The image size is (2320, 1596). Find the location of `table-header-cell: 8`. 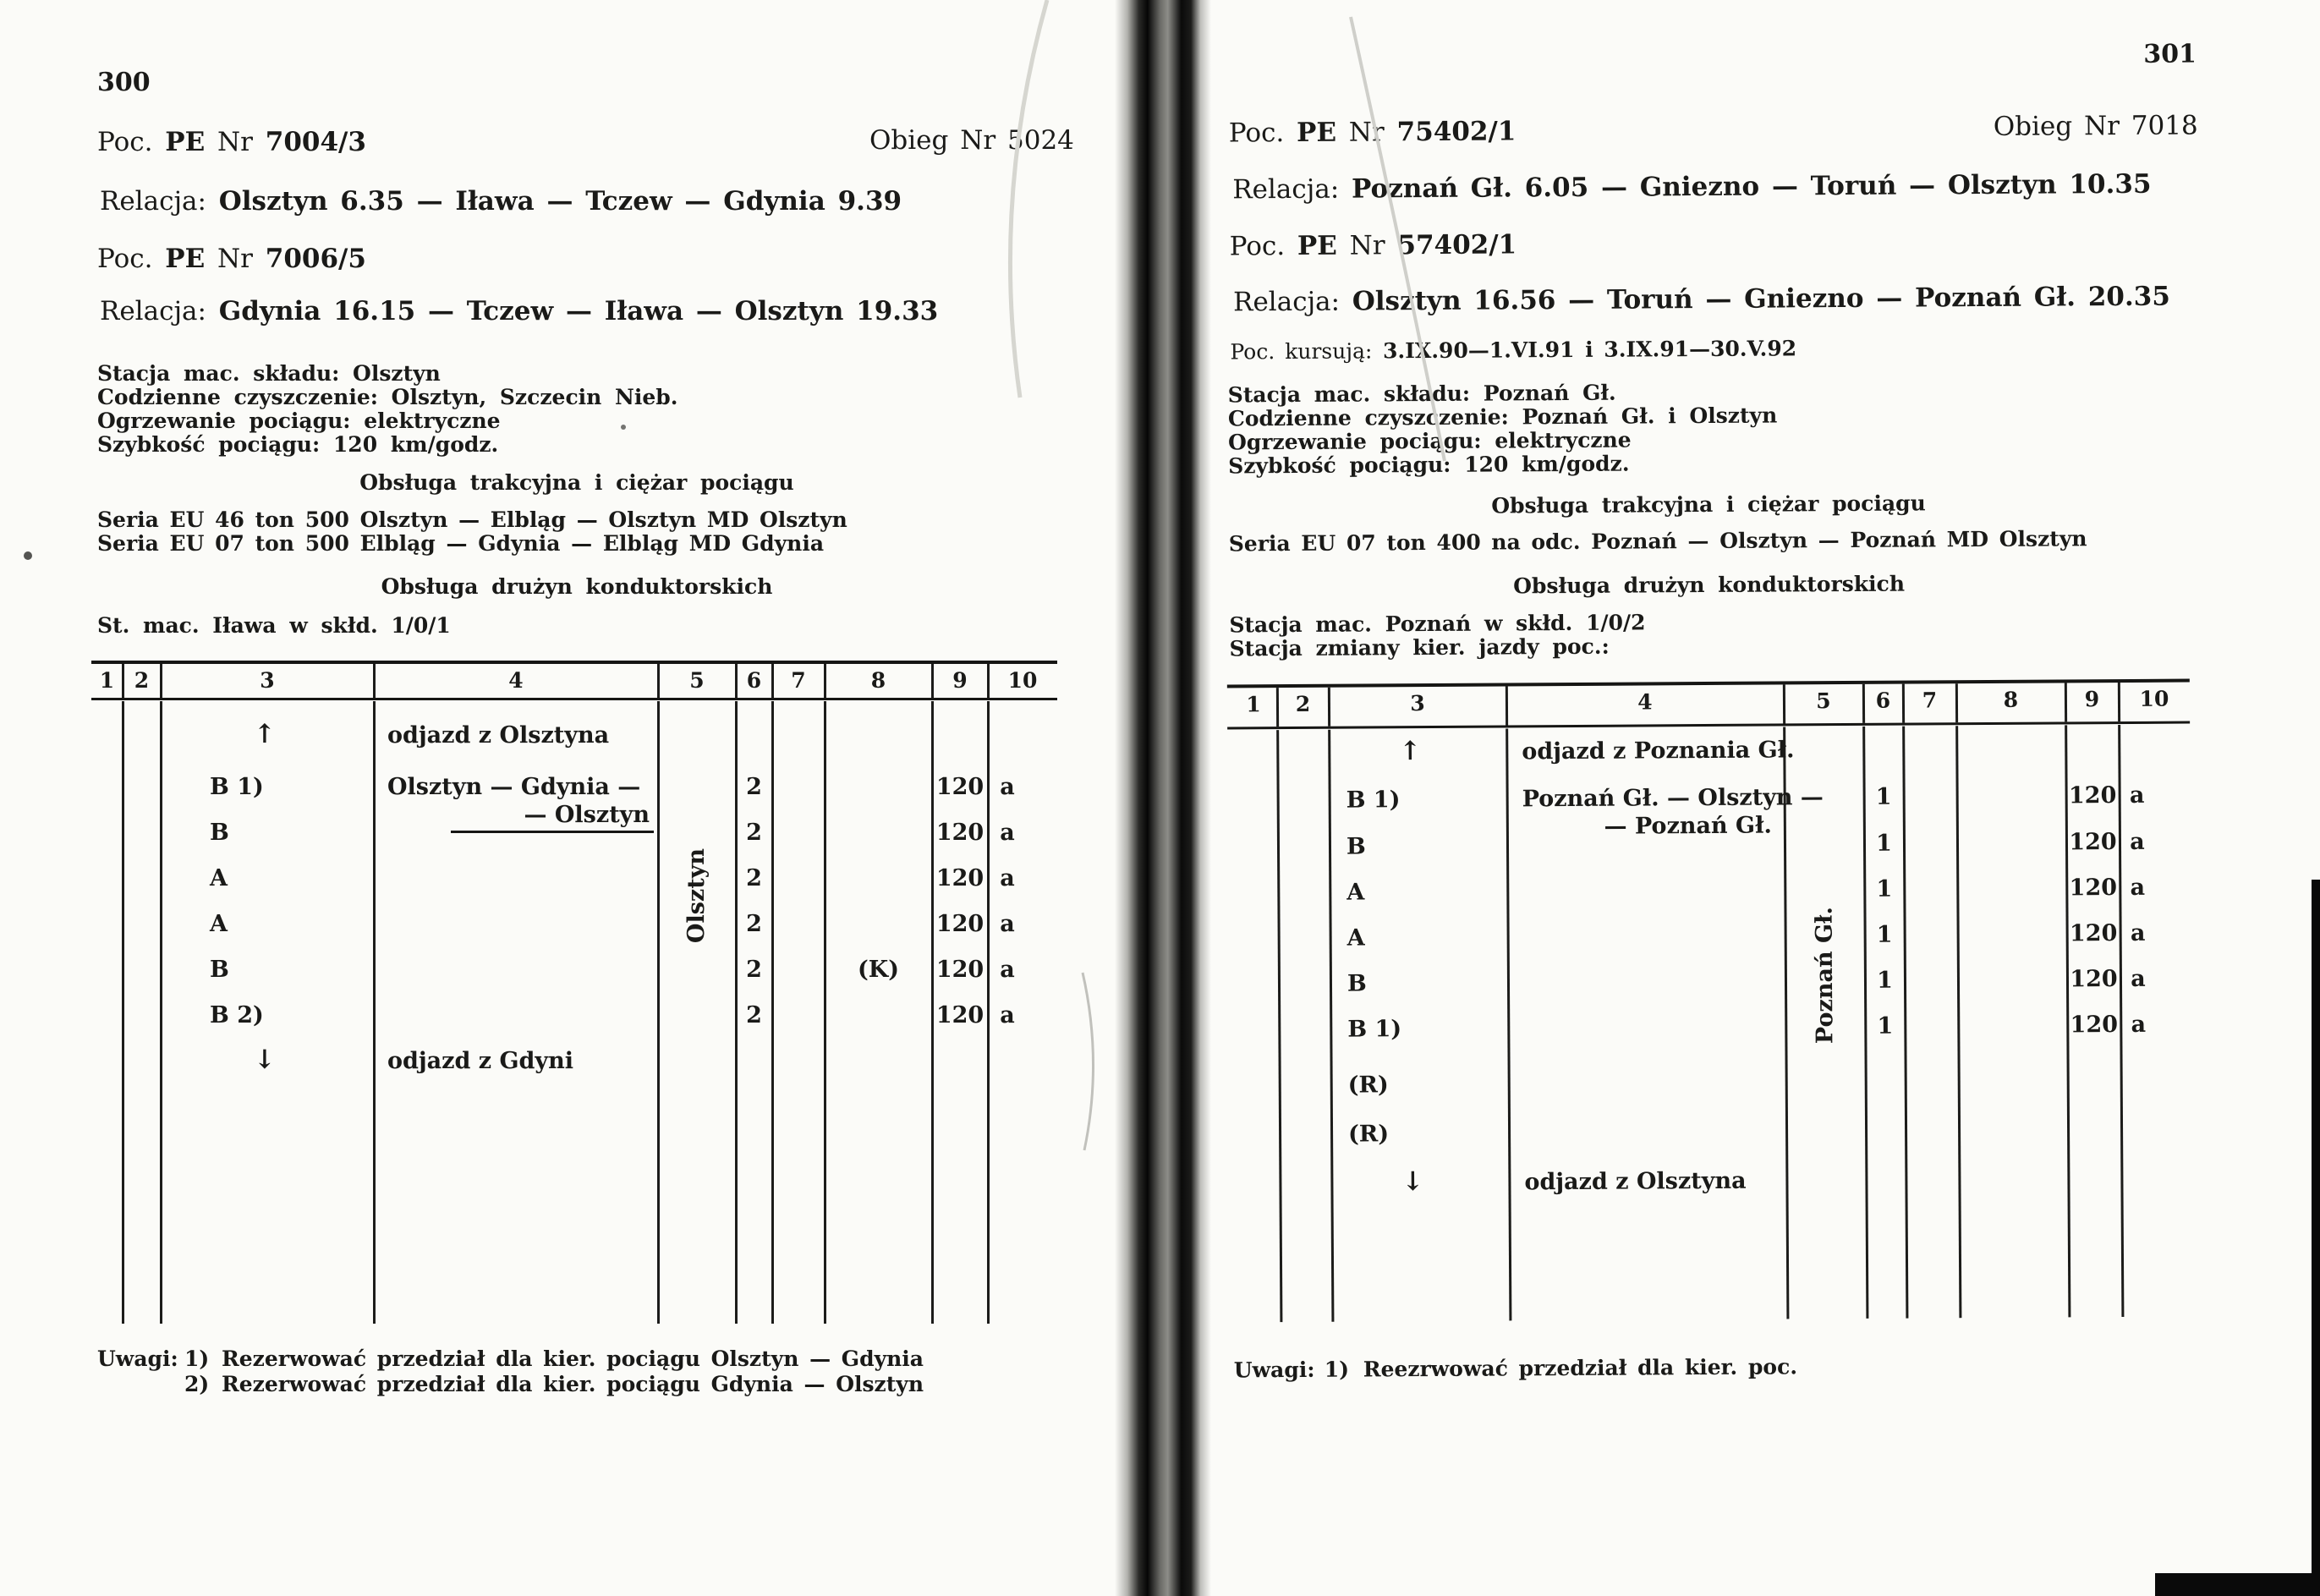

table-header-cell: 8 is located at coordinates (878, 680).